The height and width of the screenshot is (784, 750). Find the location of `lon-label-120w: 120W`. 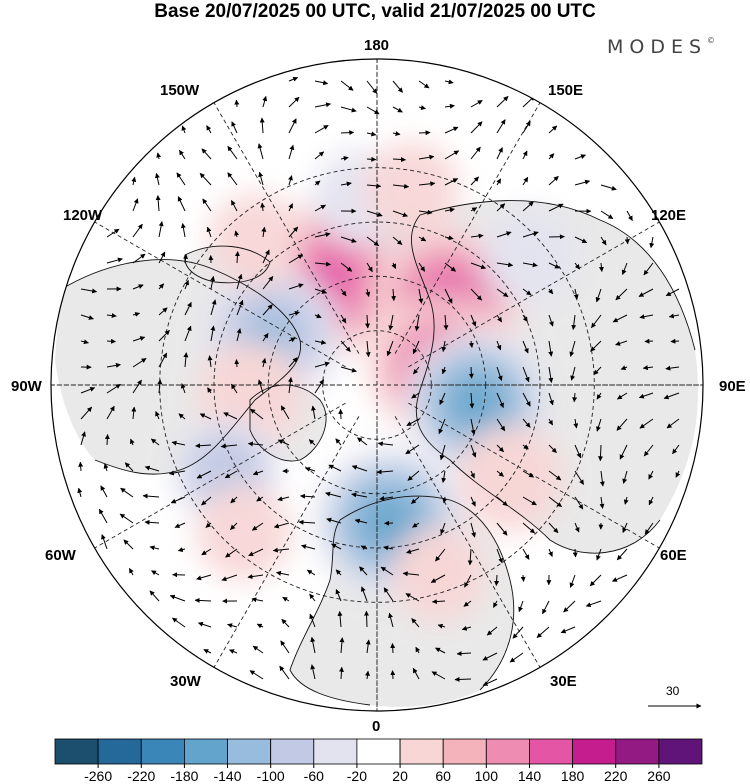

lon-label-120w: 120W is located at coordinates (82, 215).